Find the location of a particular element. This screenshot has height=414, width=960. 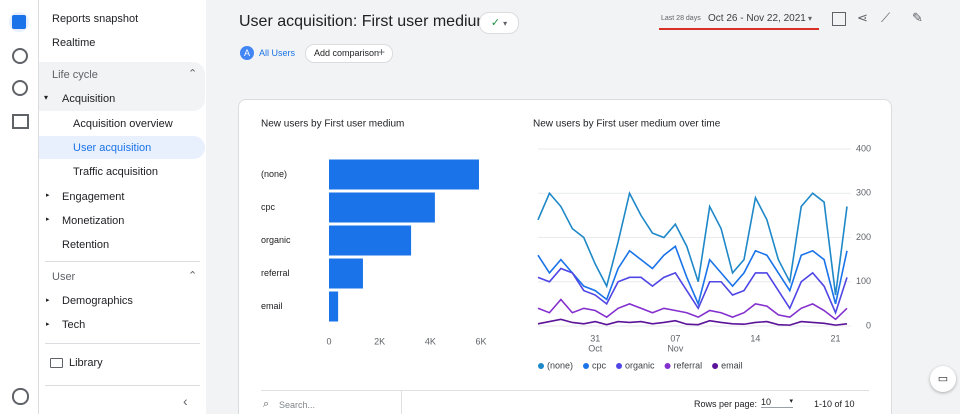

nav-group: Tech is located at coordinates (74, 325).